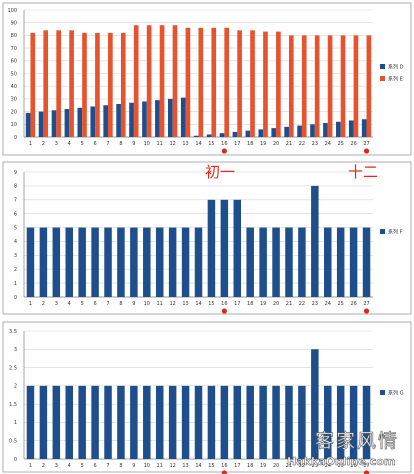 This screenshot has width=414, height=474. What do you see at coordinates (121, 262) in the screenshot?
I see `bar-系列-F-8` at bounding box center [121, 262].